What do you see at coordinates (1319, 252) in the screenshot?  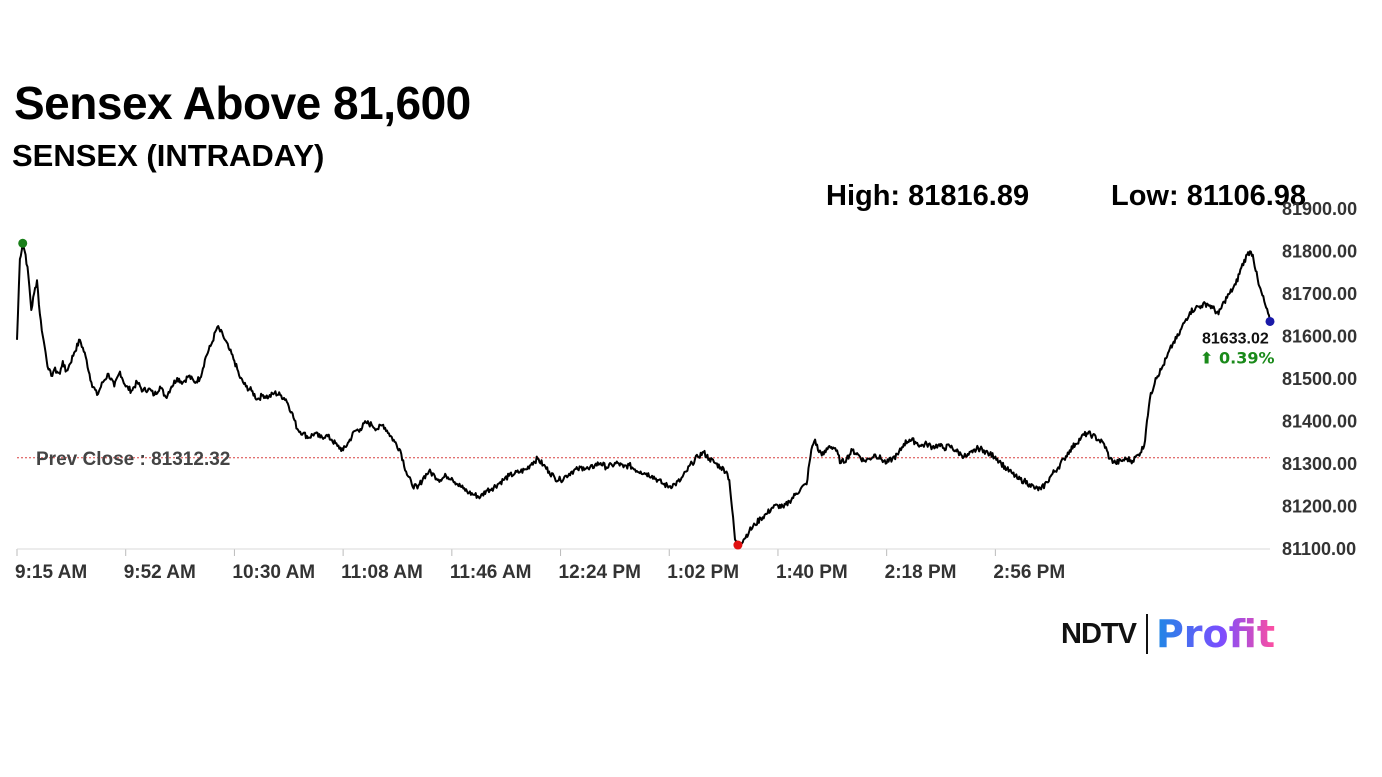 I see `y-tick-label: 81800.00` at bounding box center [1319, 252].